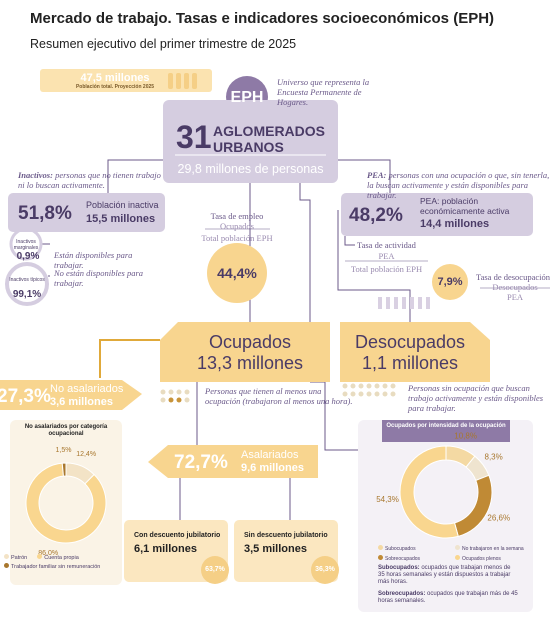  What do you see at coordinates (48, 553) in the screenshot?
I see `value-label: 86,0%` at bounding box center [48, 553].